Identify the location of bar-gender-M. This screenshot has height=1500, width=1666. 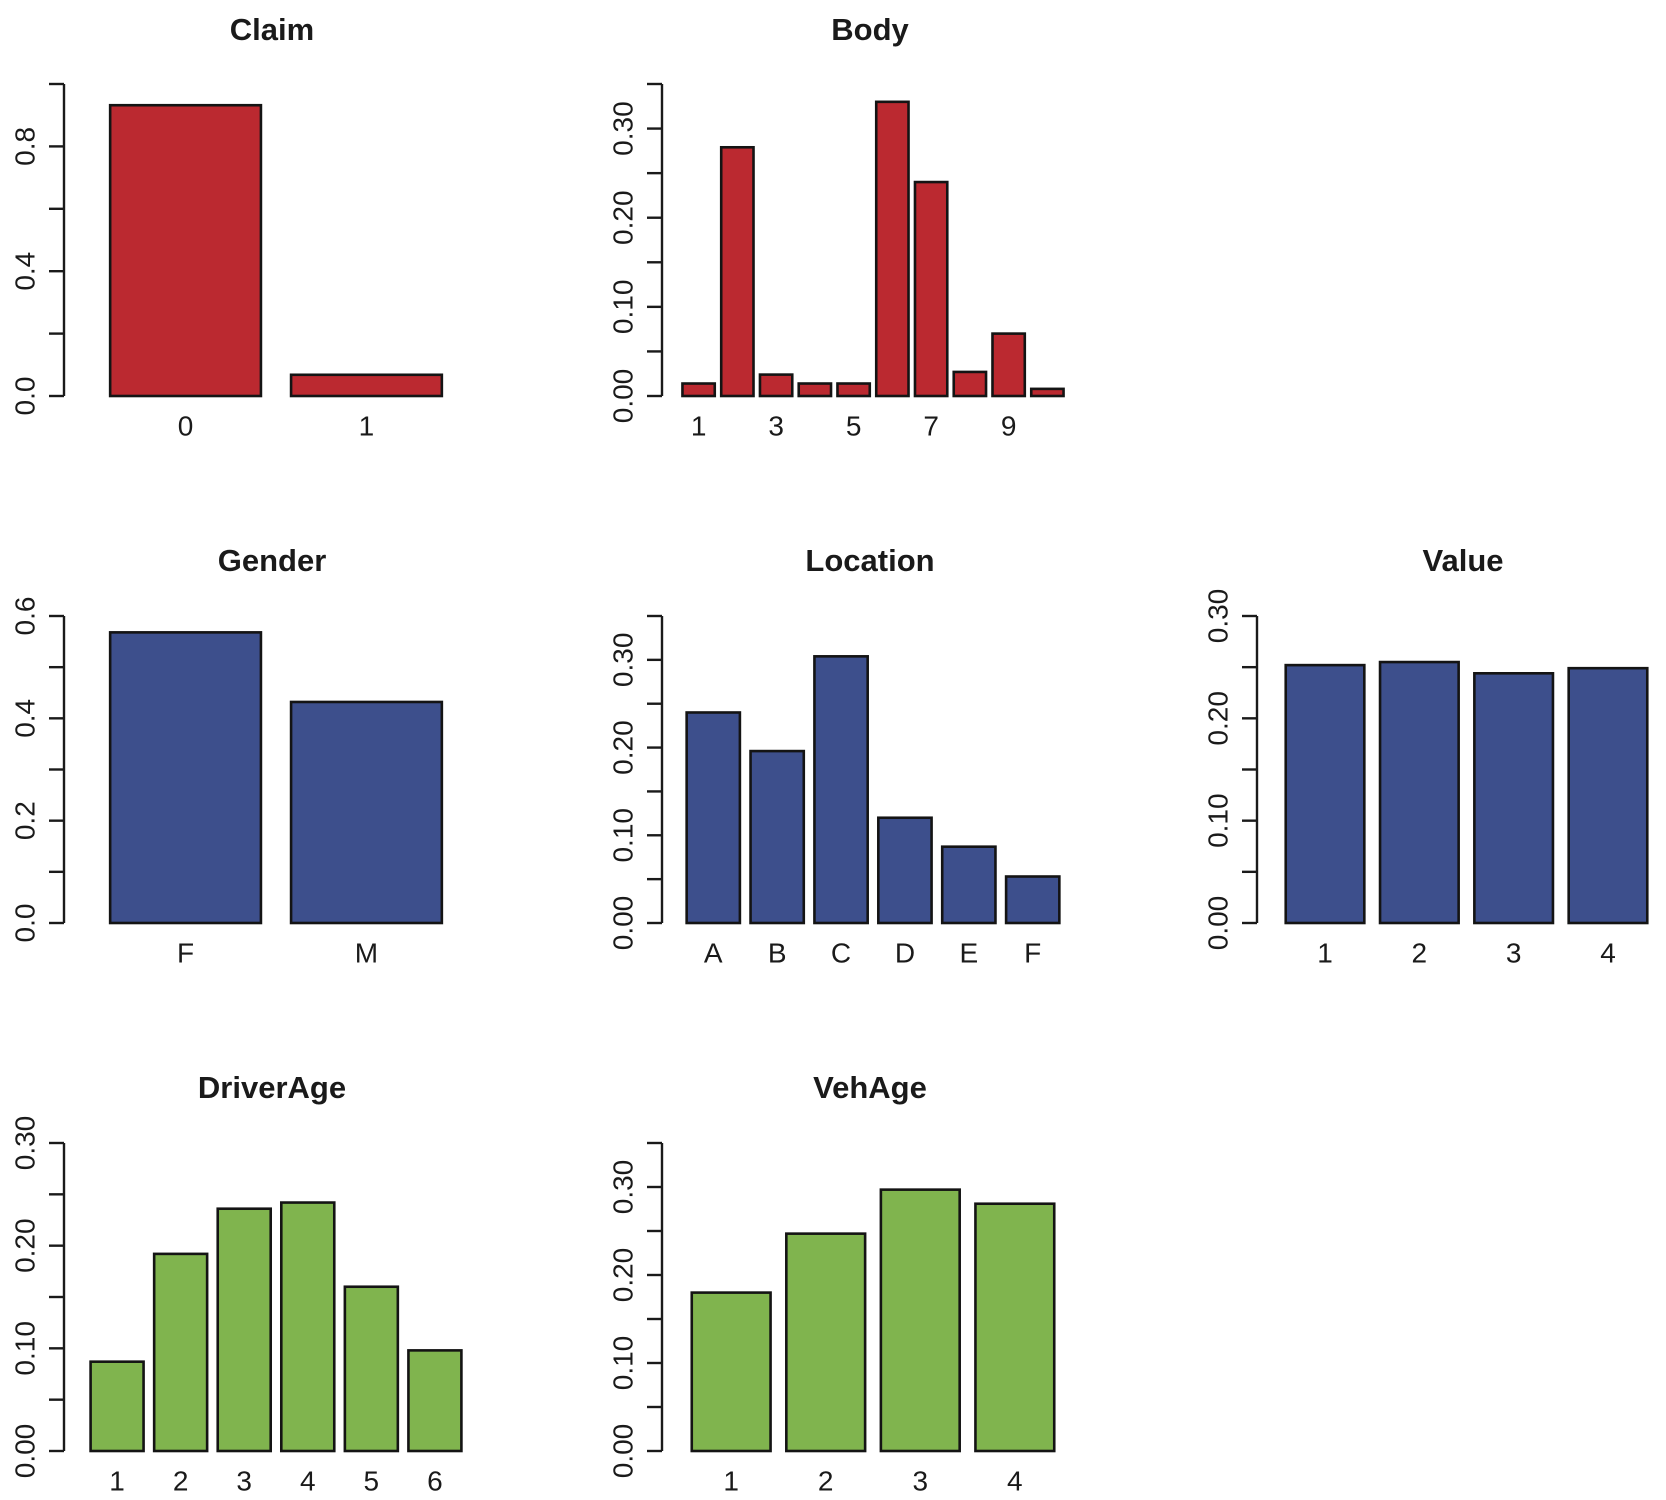
(366, 812).